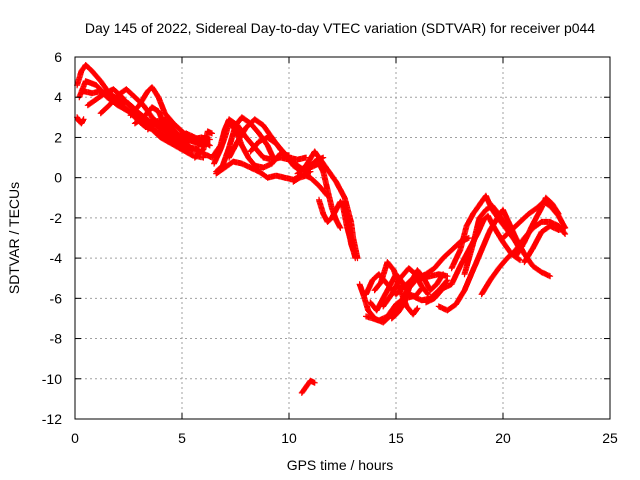  What do you see at coordinates (289, 438) in the screenshot?
I see `x-tick-label: 10` at bounding box center [289, 438].